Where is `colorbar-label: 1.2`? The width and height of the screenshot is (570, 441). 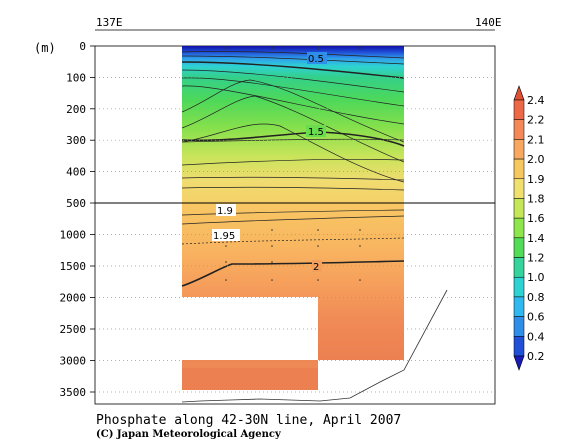 colorbar-label: 1.2 is located at coordinates (536, 258).